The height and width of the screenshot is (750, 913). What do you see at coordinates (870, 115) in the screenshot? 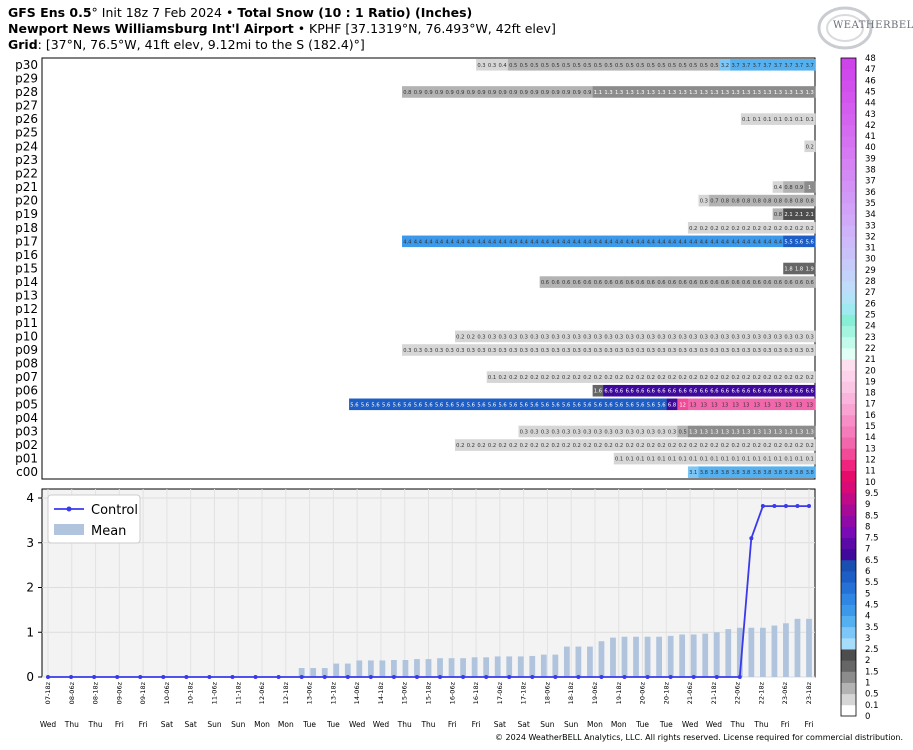
I see `colorbar-tick-label: 43` at bounding box center [870, 115].